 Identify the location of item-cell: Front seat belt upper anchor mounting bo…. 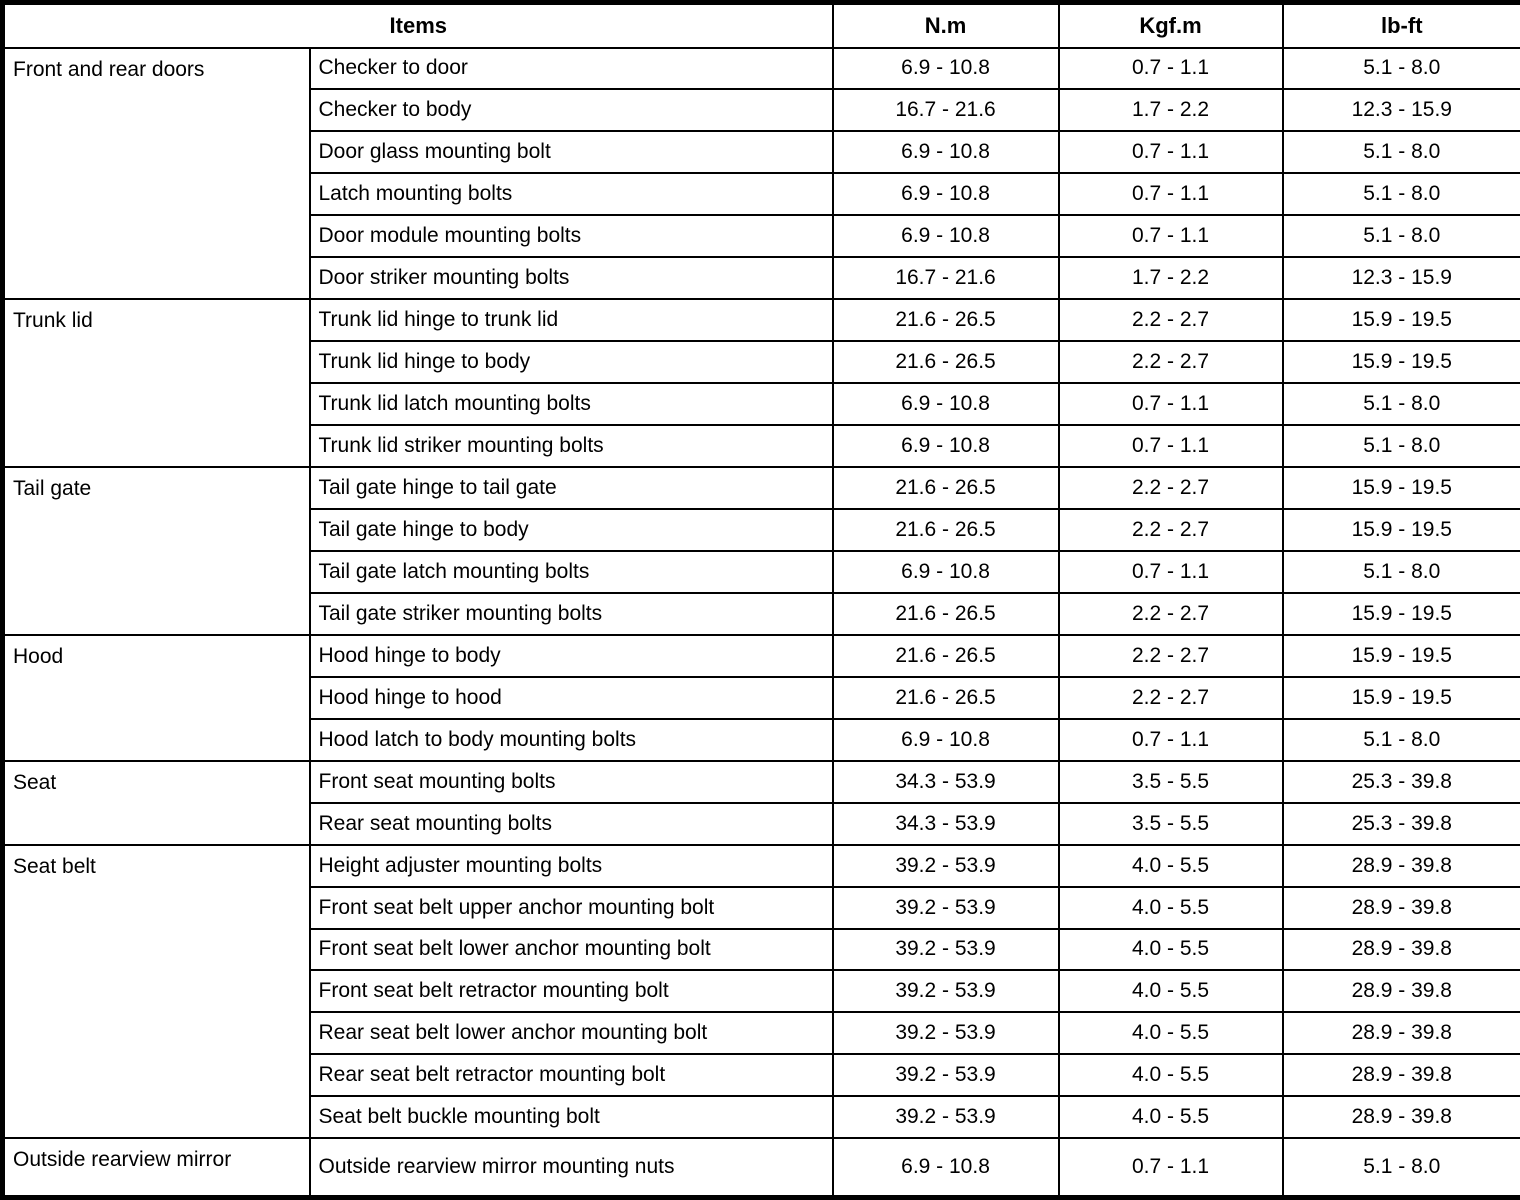
(571, 907).